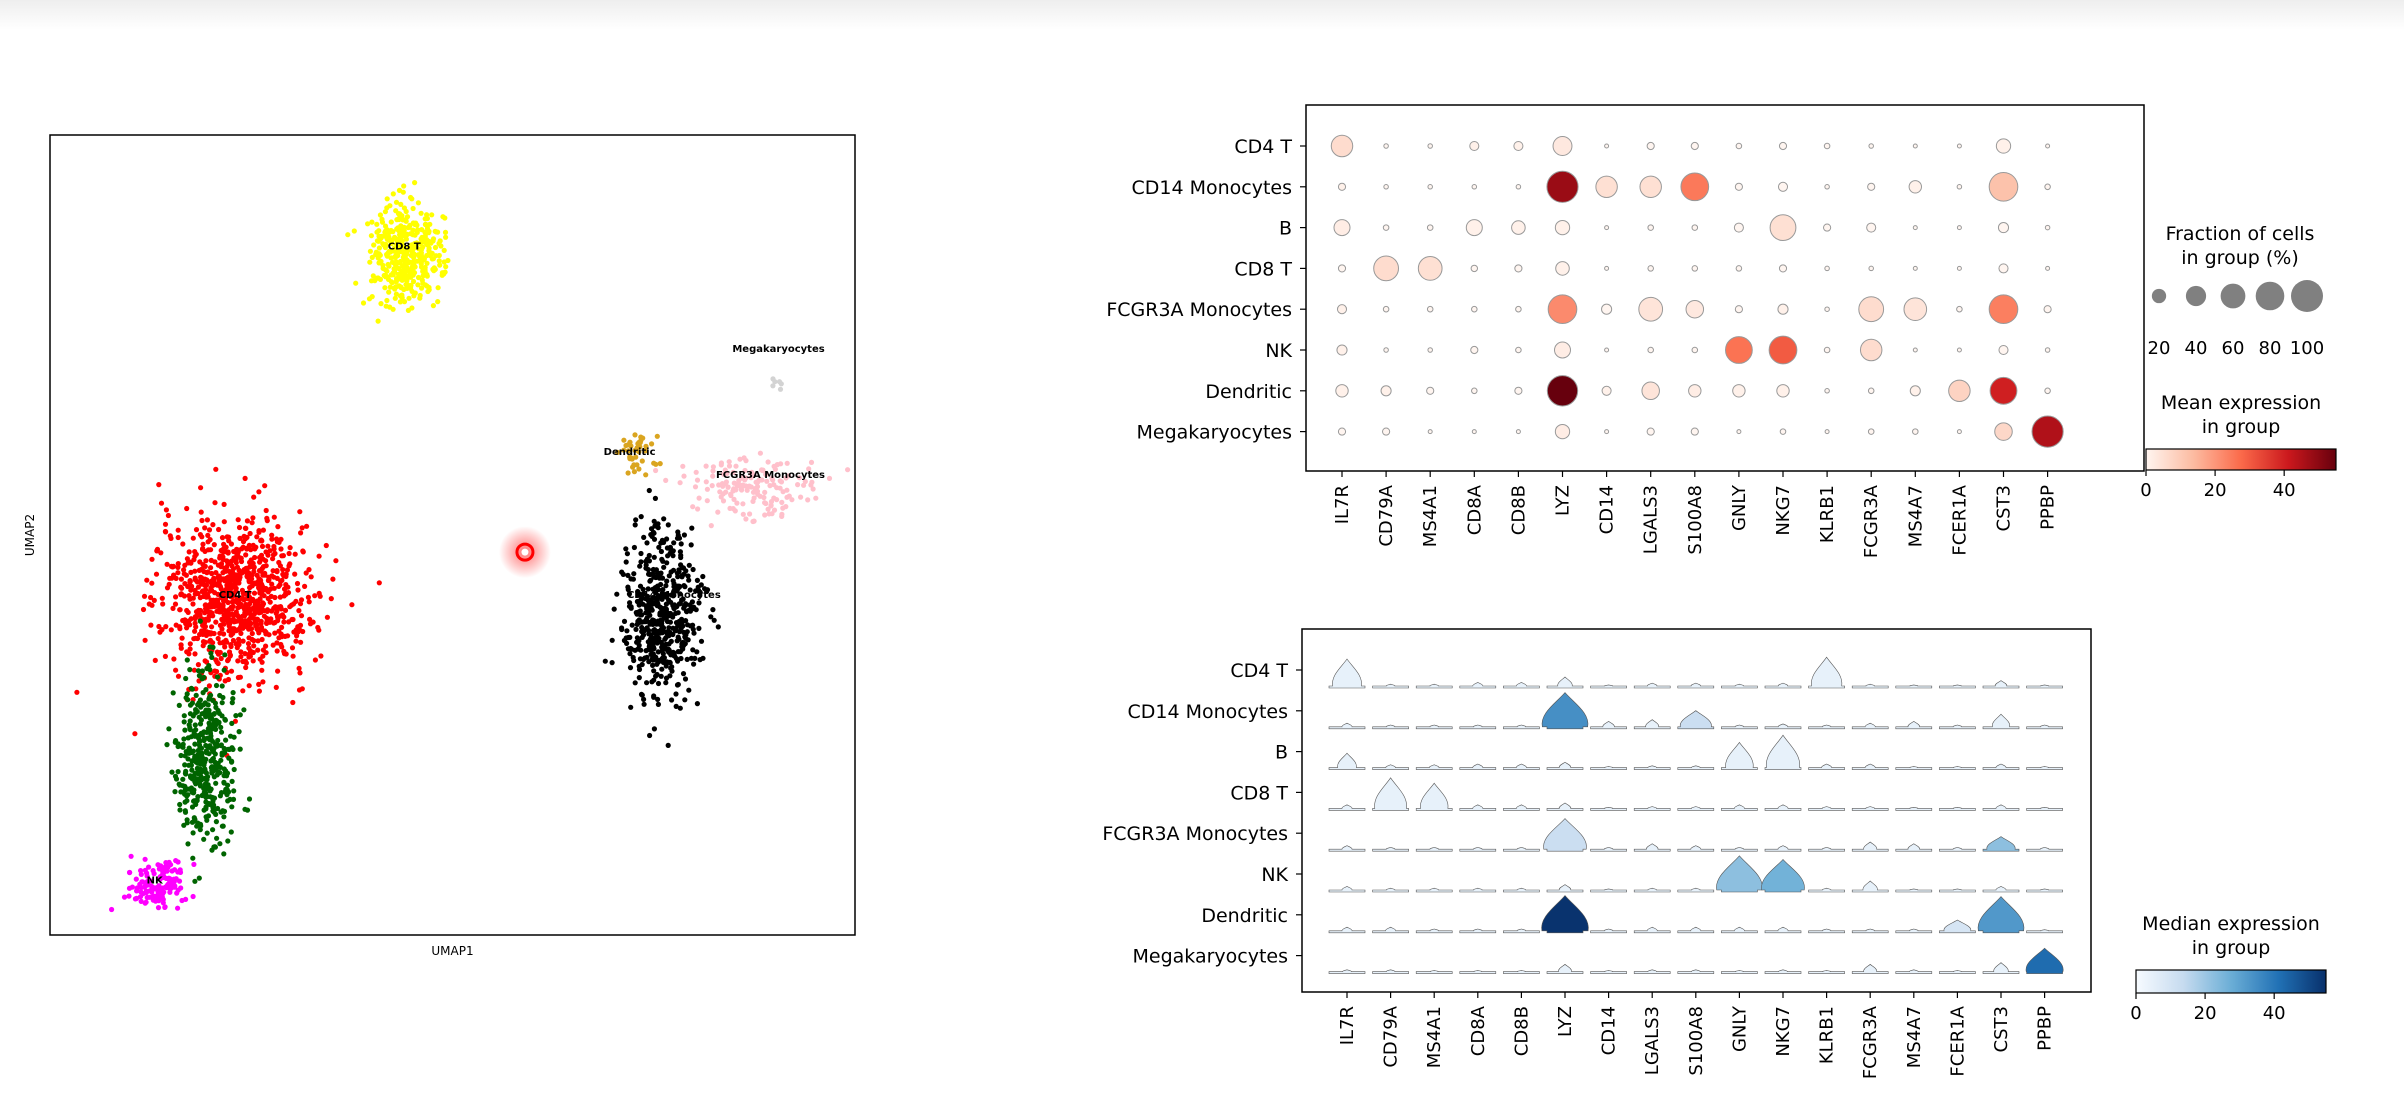 This screenshot has width=2404, height=1104. Describe the element at coordinates (778, 349) in the screenshot. I see `cluster-label-megakaryocytes: Megakaryocytes` at that location.